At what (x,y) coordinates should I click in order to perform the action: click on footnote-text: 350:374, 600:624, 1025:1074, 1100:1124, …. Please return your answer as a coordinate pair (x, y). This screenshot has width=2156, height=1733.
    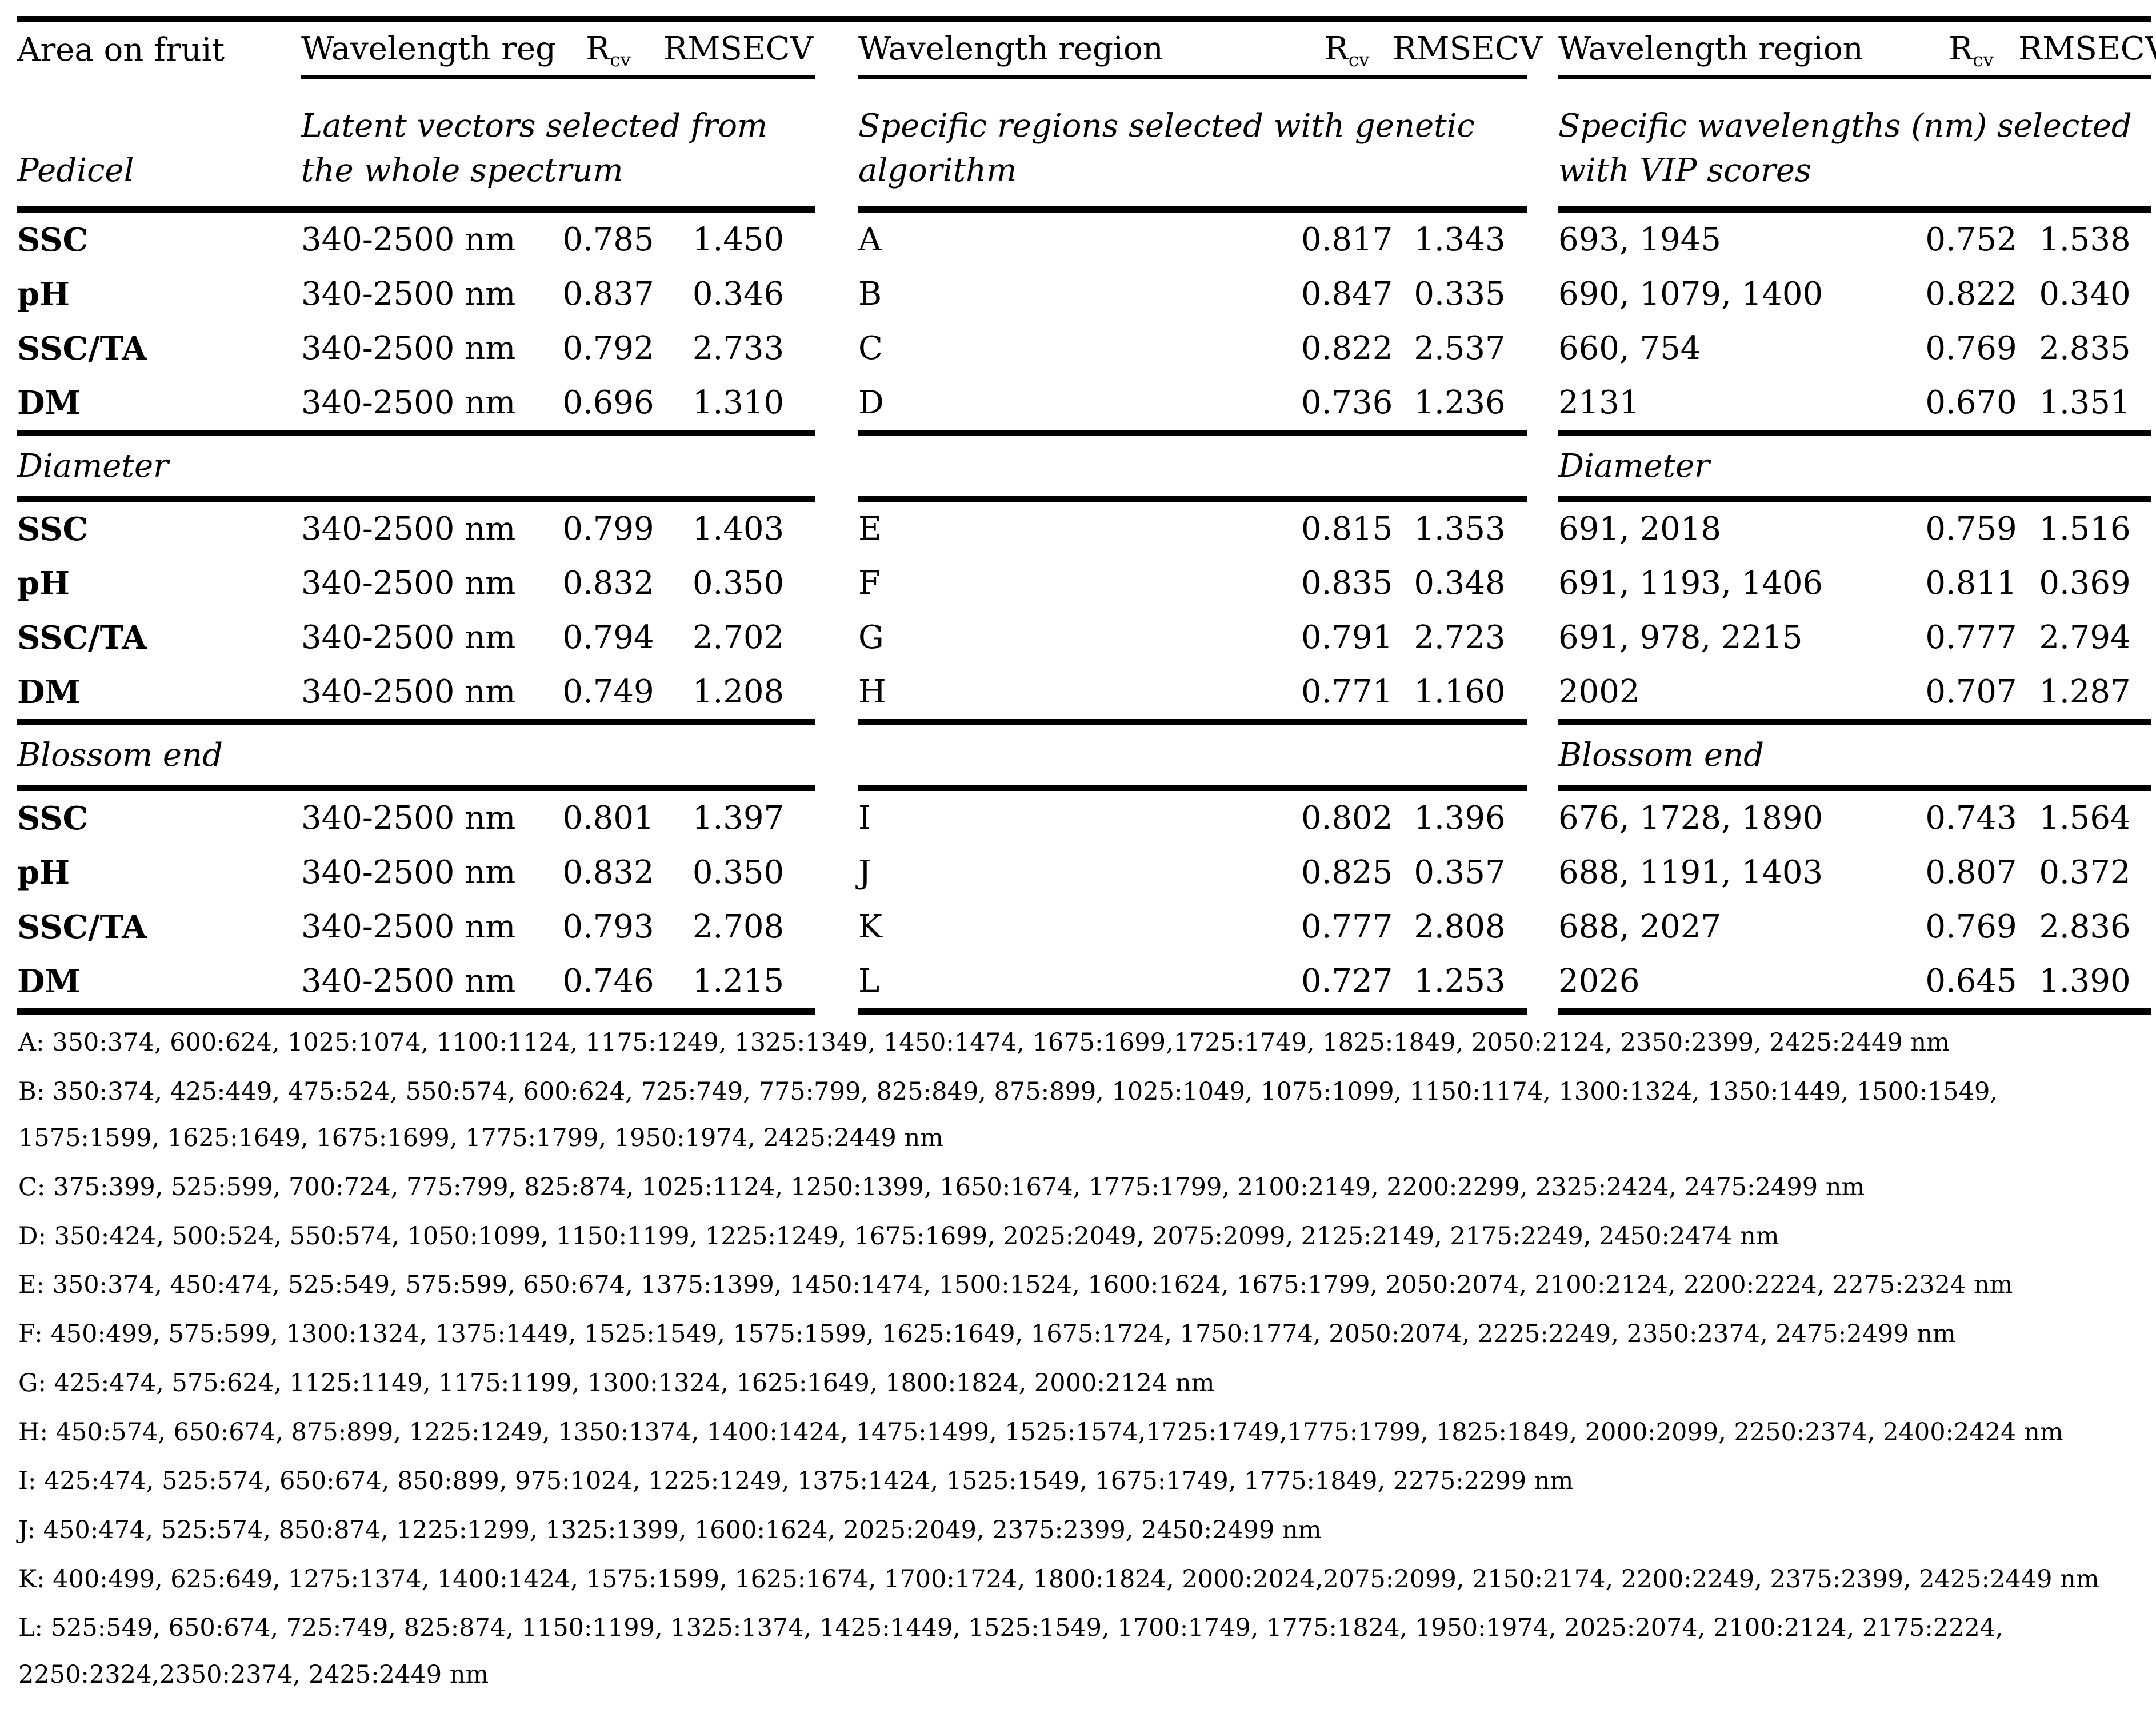
    Looking at the image, I should click on (1001, 1042).